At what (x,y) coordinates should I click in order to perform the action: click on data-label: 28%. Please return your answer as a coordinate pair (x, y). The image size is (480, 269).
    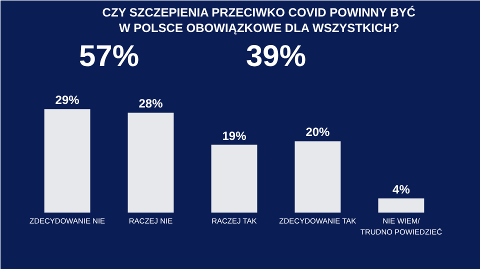
    Looking at the image, I should click on (151, 103).